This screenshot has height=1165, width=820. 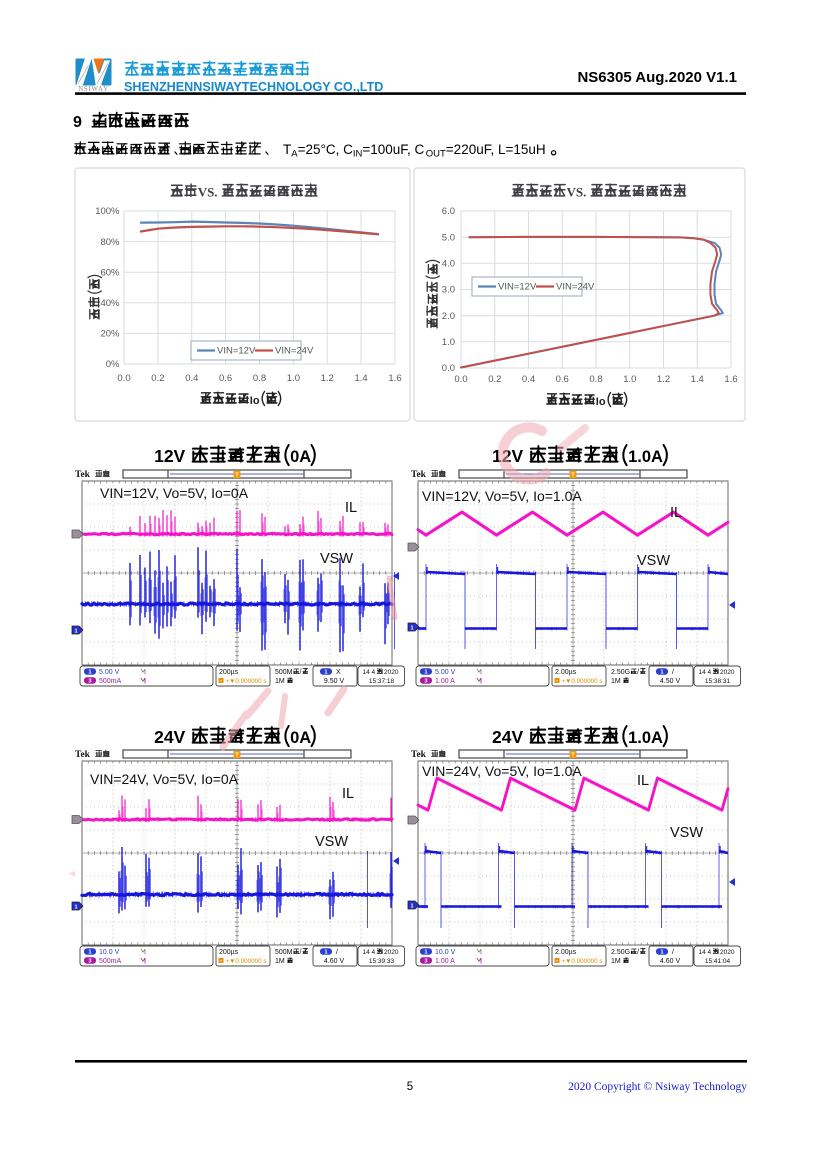 I want to click on svg-text: 1.2, so click(x=663, y=379).